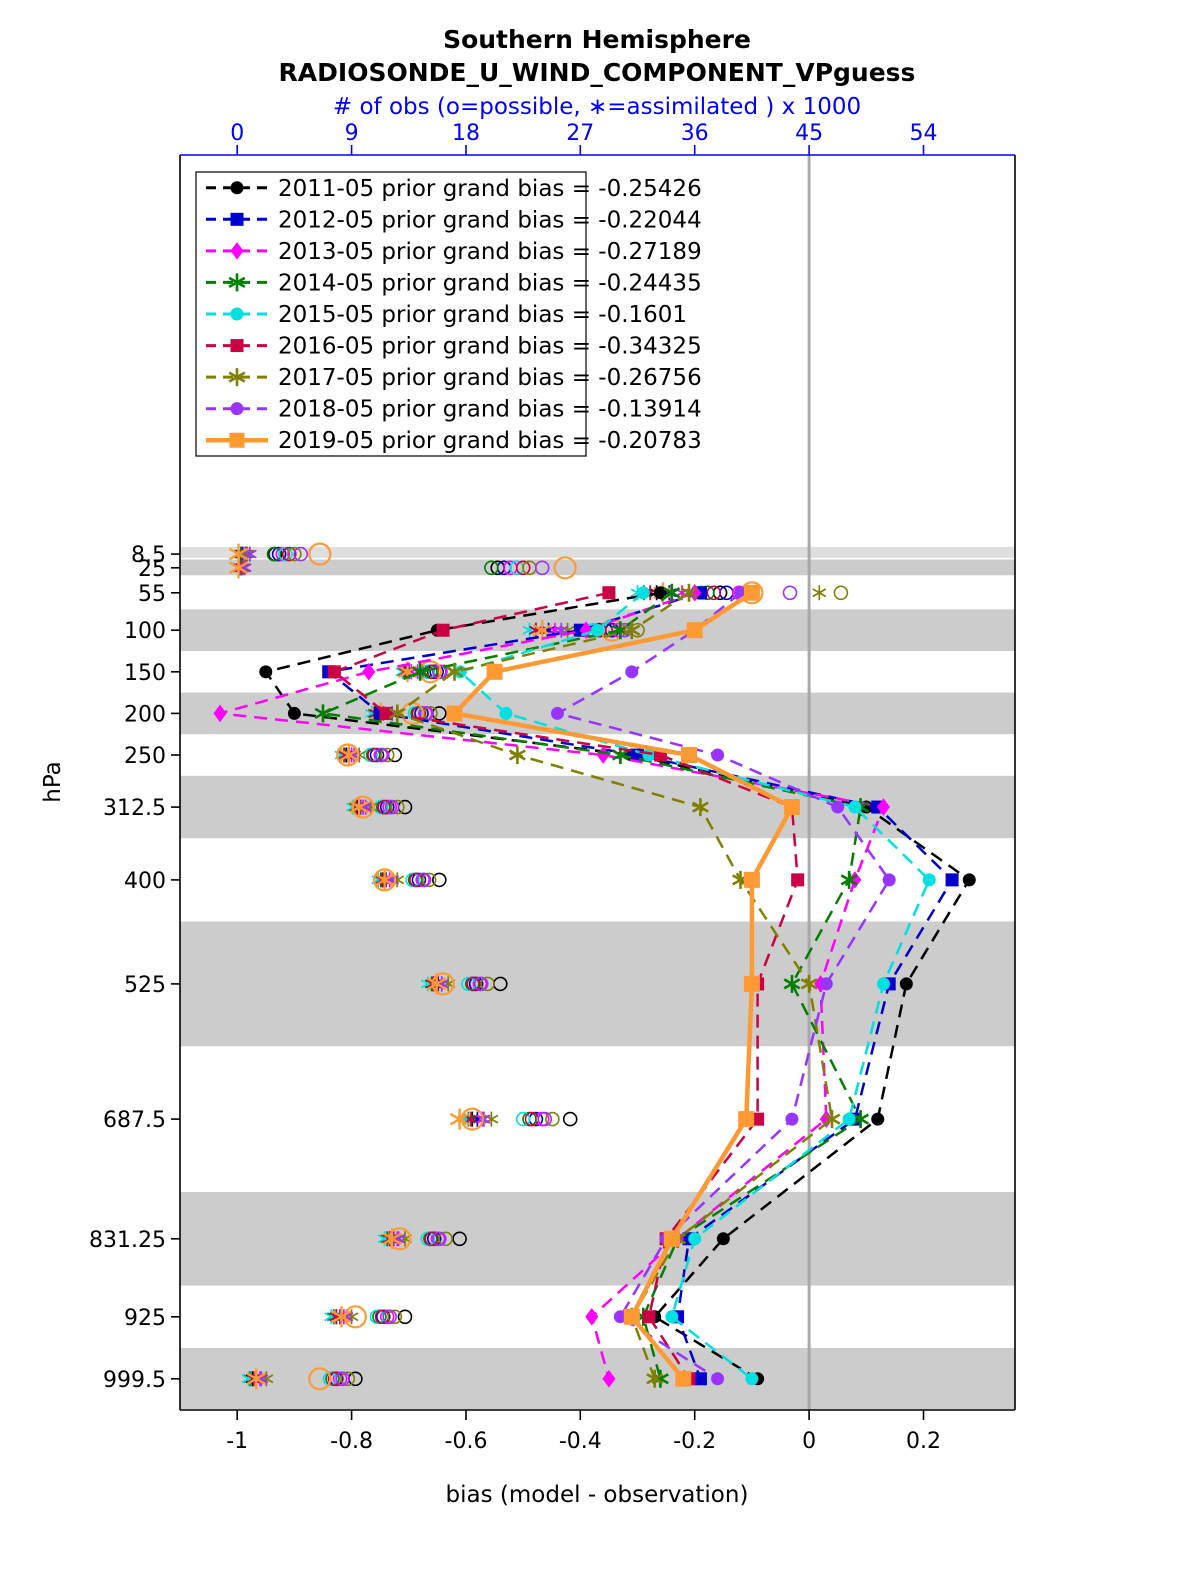  I want to click on legend-entry-2013-05: 2013-05 prior grand bias = -0.27189, so click(454, 252).